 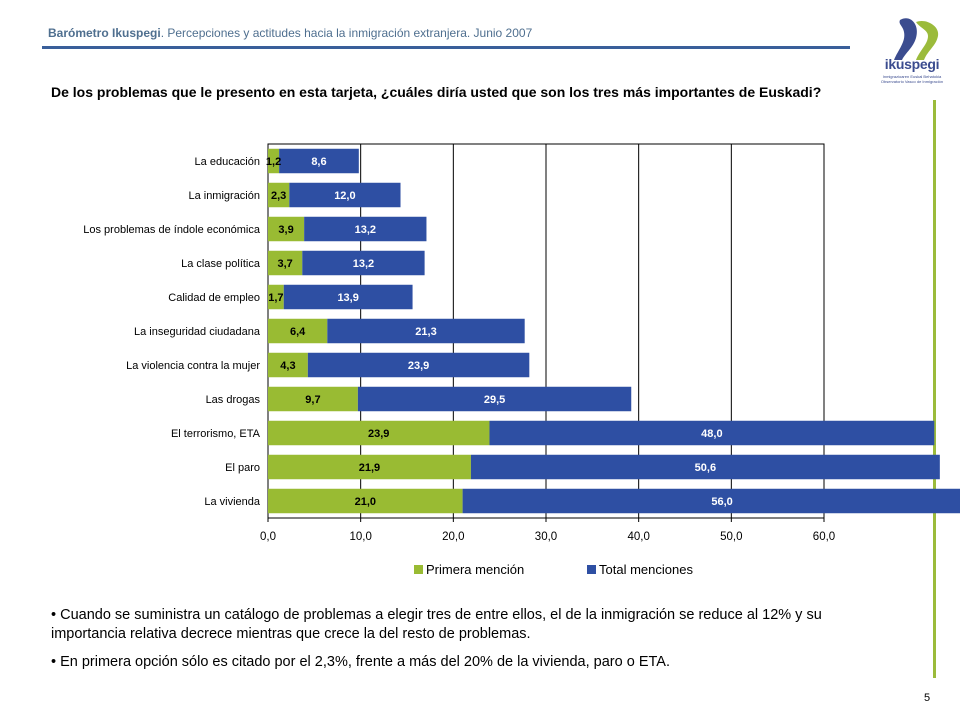 I want to click on category-label: La vivienda, so click(x=232, y=502).